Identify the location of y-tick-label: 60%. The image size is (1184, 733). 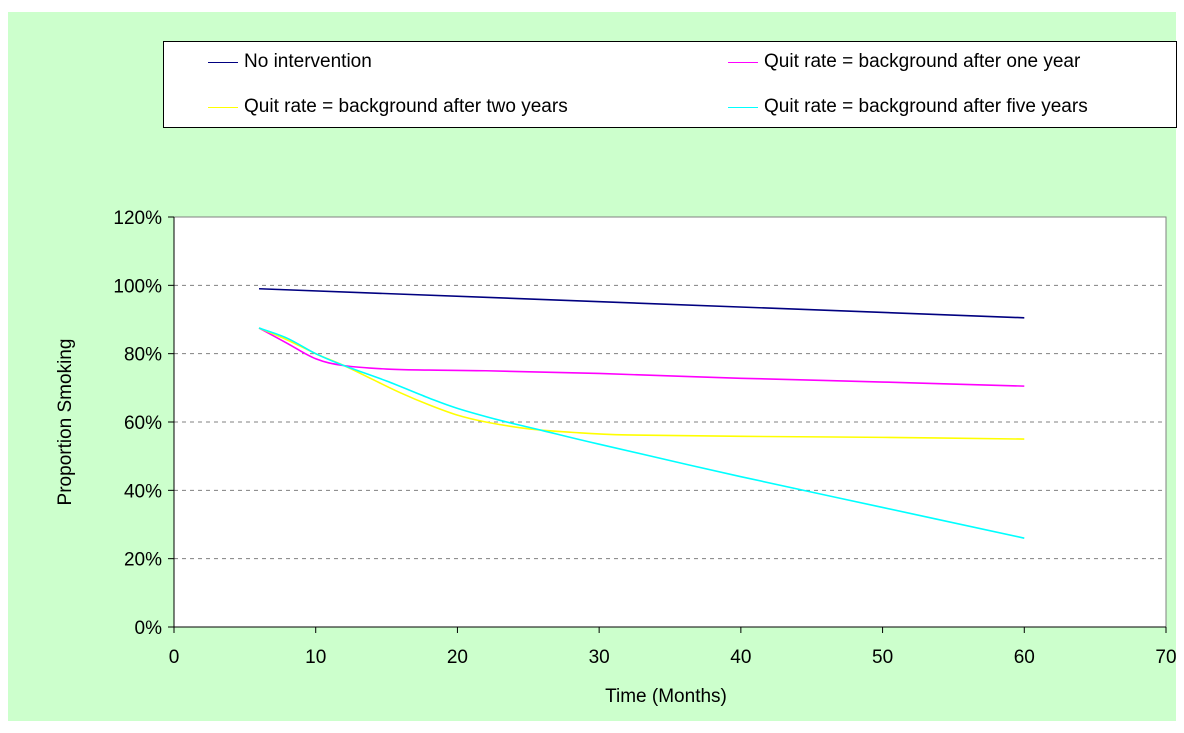
(143, 423).